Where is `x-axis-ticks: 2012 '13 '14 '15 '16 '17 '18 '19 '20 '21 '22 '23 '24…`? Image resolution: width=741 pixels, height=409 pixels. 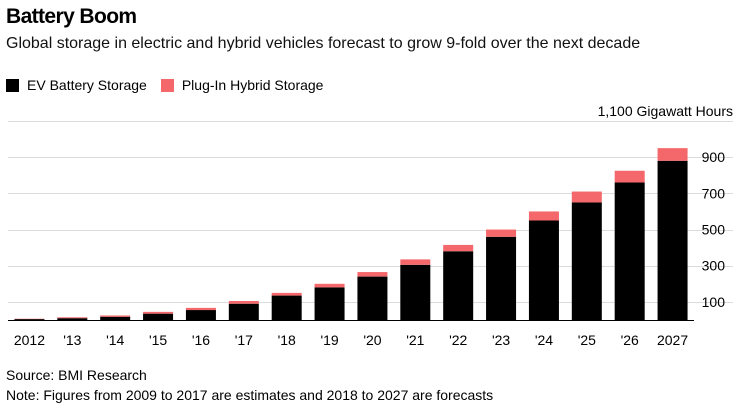 x-axis-ticks: 2012 '13 '14 '15 '16 '17 '18 '19 '20 '21 '22 '23 '24… is located at coordinates (351, 340).